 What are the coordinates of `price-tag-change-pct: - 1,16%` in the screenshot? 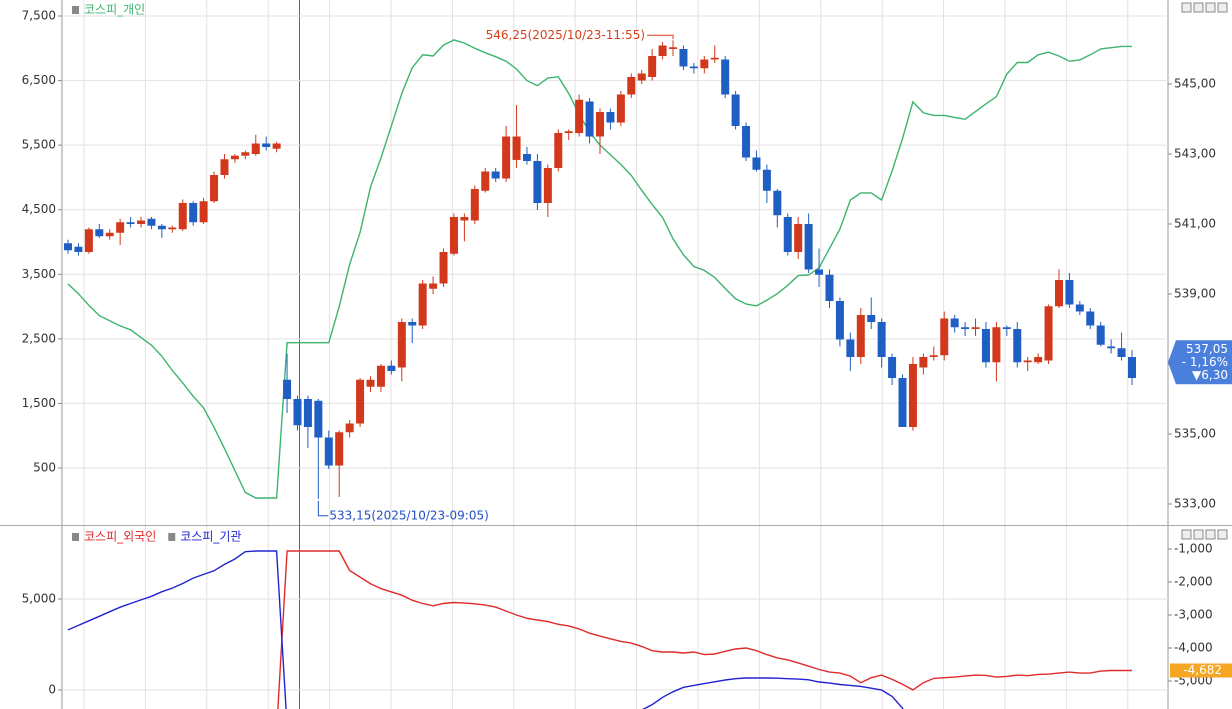 It's located at (1205, 362).